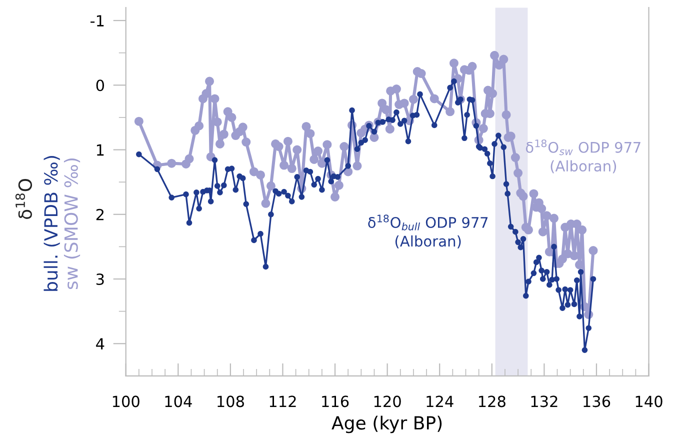 Image resolution: width=673 pixels, height=447 pixels. Describe the element at coordinates (100, 150) in the screenshot. I see `y-tick-label: 1` at that location.